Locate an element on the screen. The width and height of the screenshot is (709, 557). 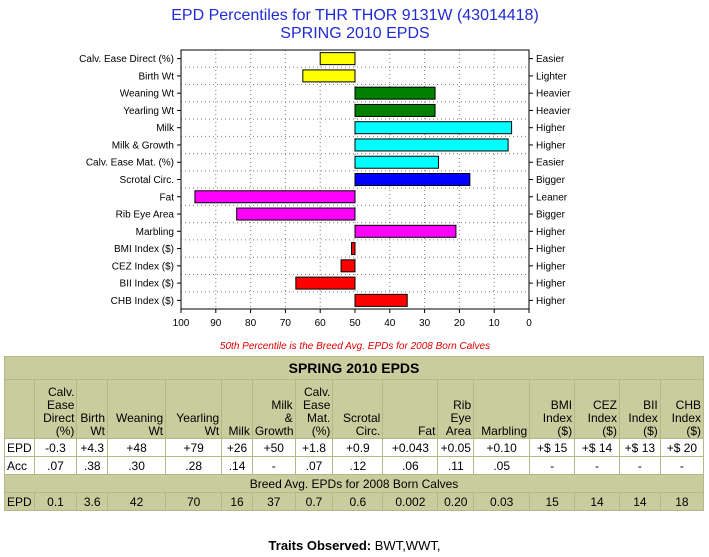
table-cell: .06 is located at coordinates (410, 465).